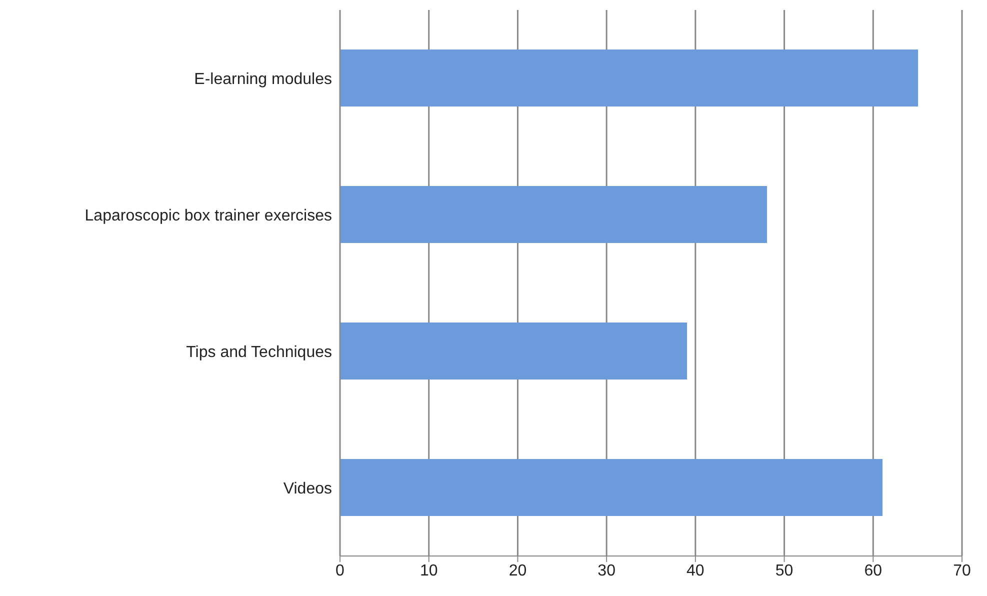 The width and height of the screenshot is (987, 596). What do you see at coordinates (208, 215) in the screenshot?
I see `y-tick-label: Laparoscopic box trainer exercises` at bounding box center [208, 215].